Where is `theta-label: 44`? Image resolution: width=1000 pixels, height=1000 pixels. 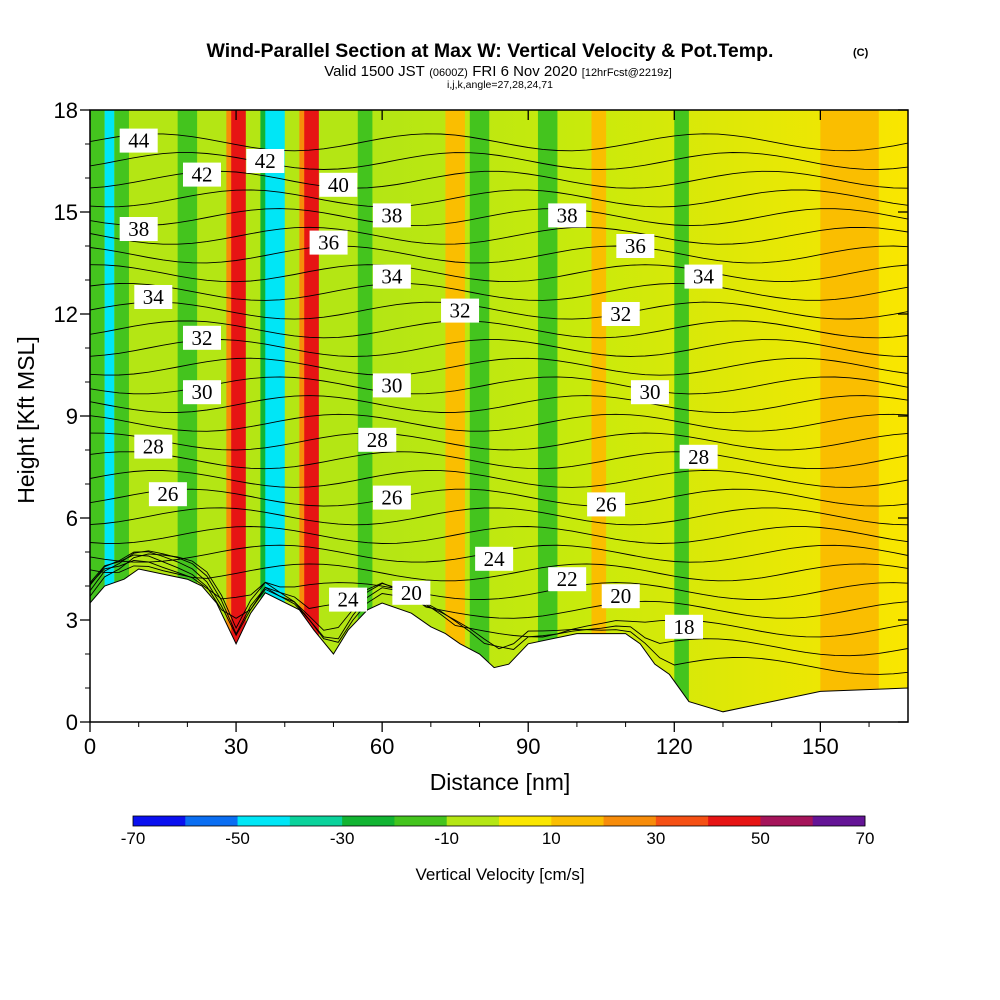 theta-label: 44 is located at coordinates (138, 140).